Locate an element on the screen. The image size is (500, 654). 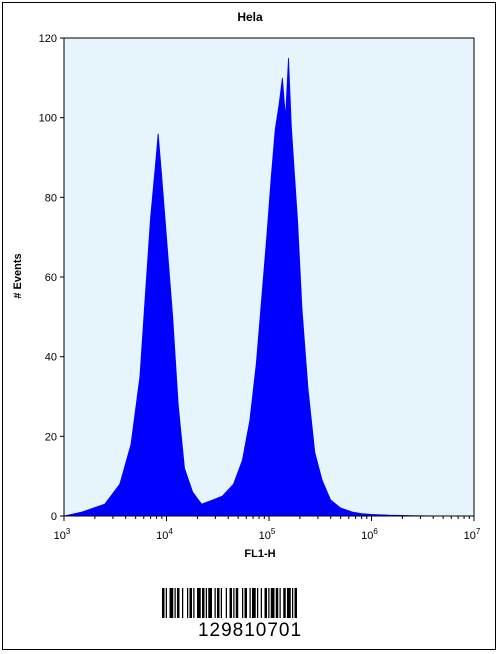
y-axis: 0 20 40 60 80 100 120 is located at coordinates (51, 278).